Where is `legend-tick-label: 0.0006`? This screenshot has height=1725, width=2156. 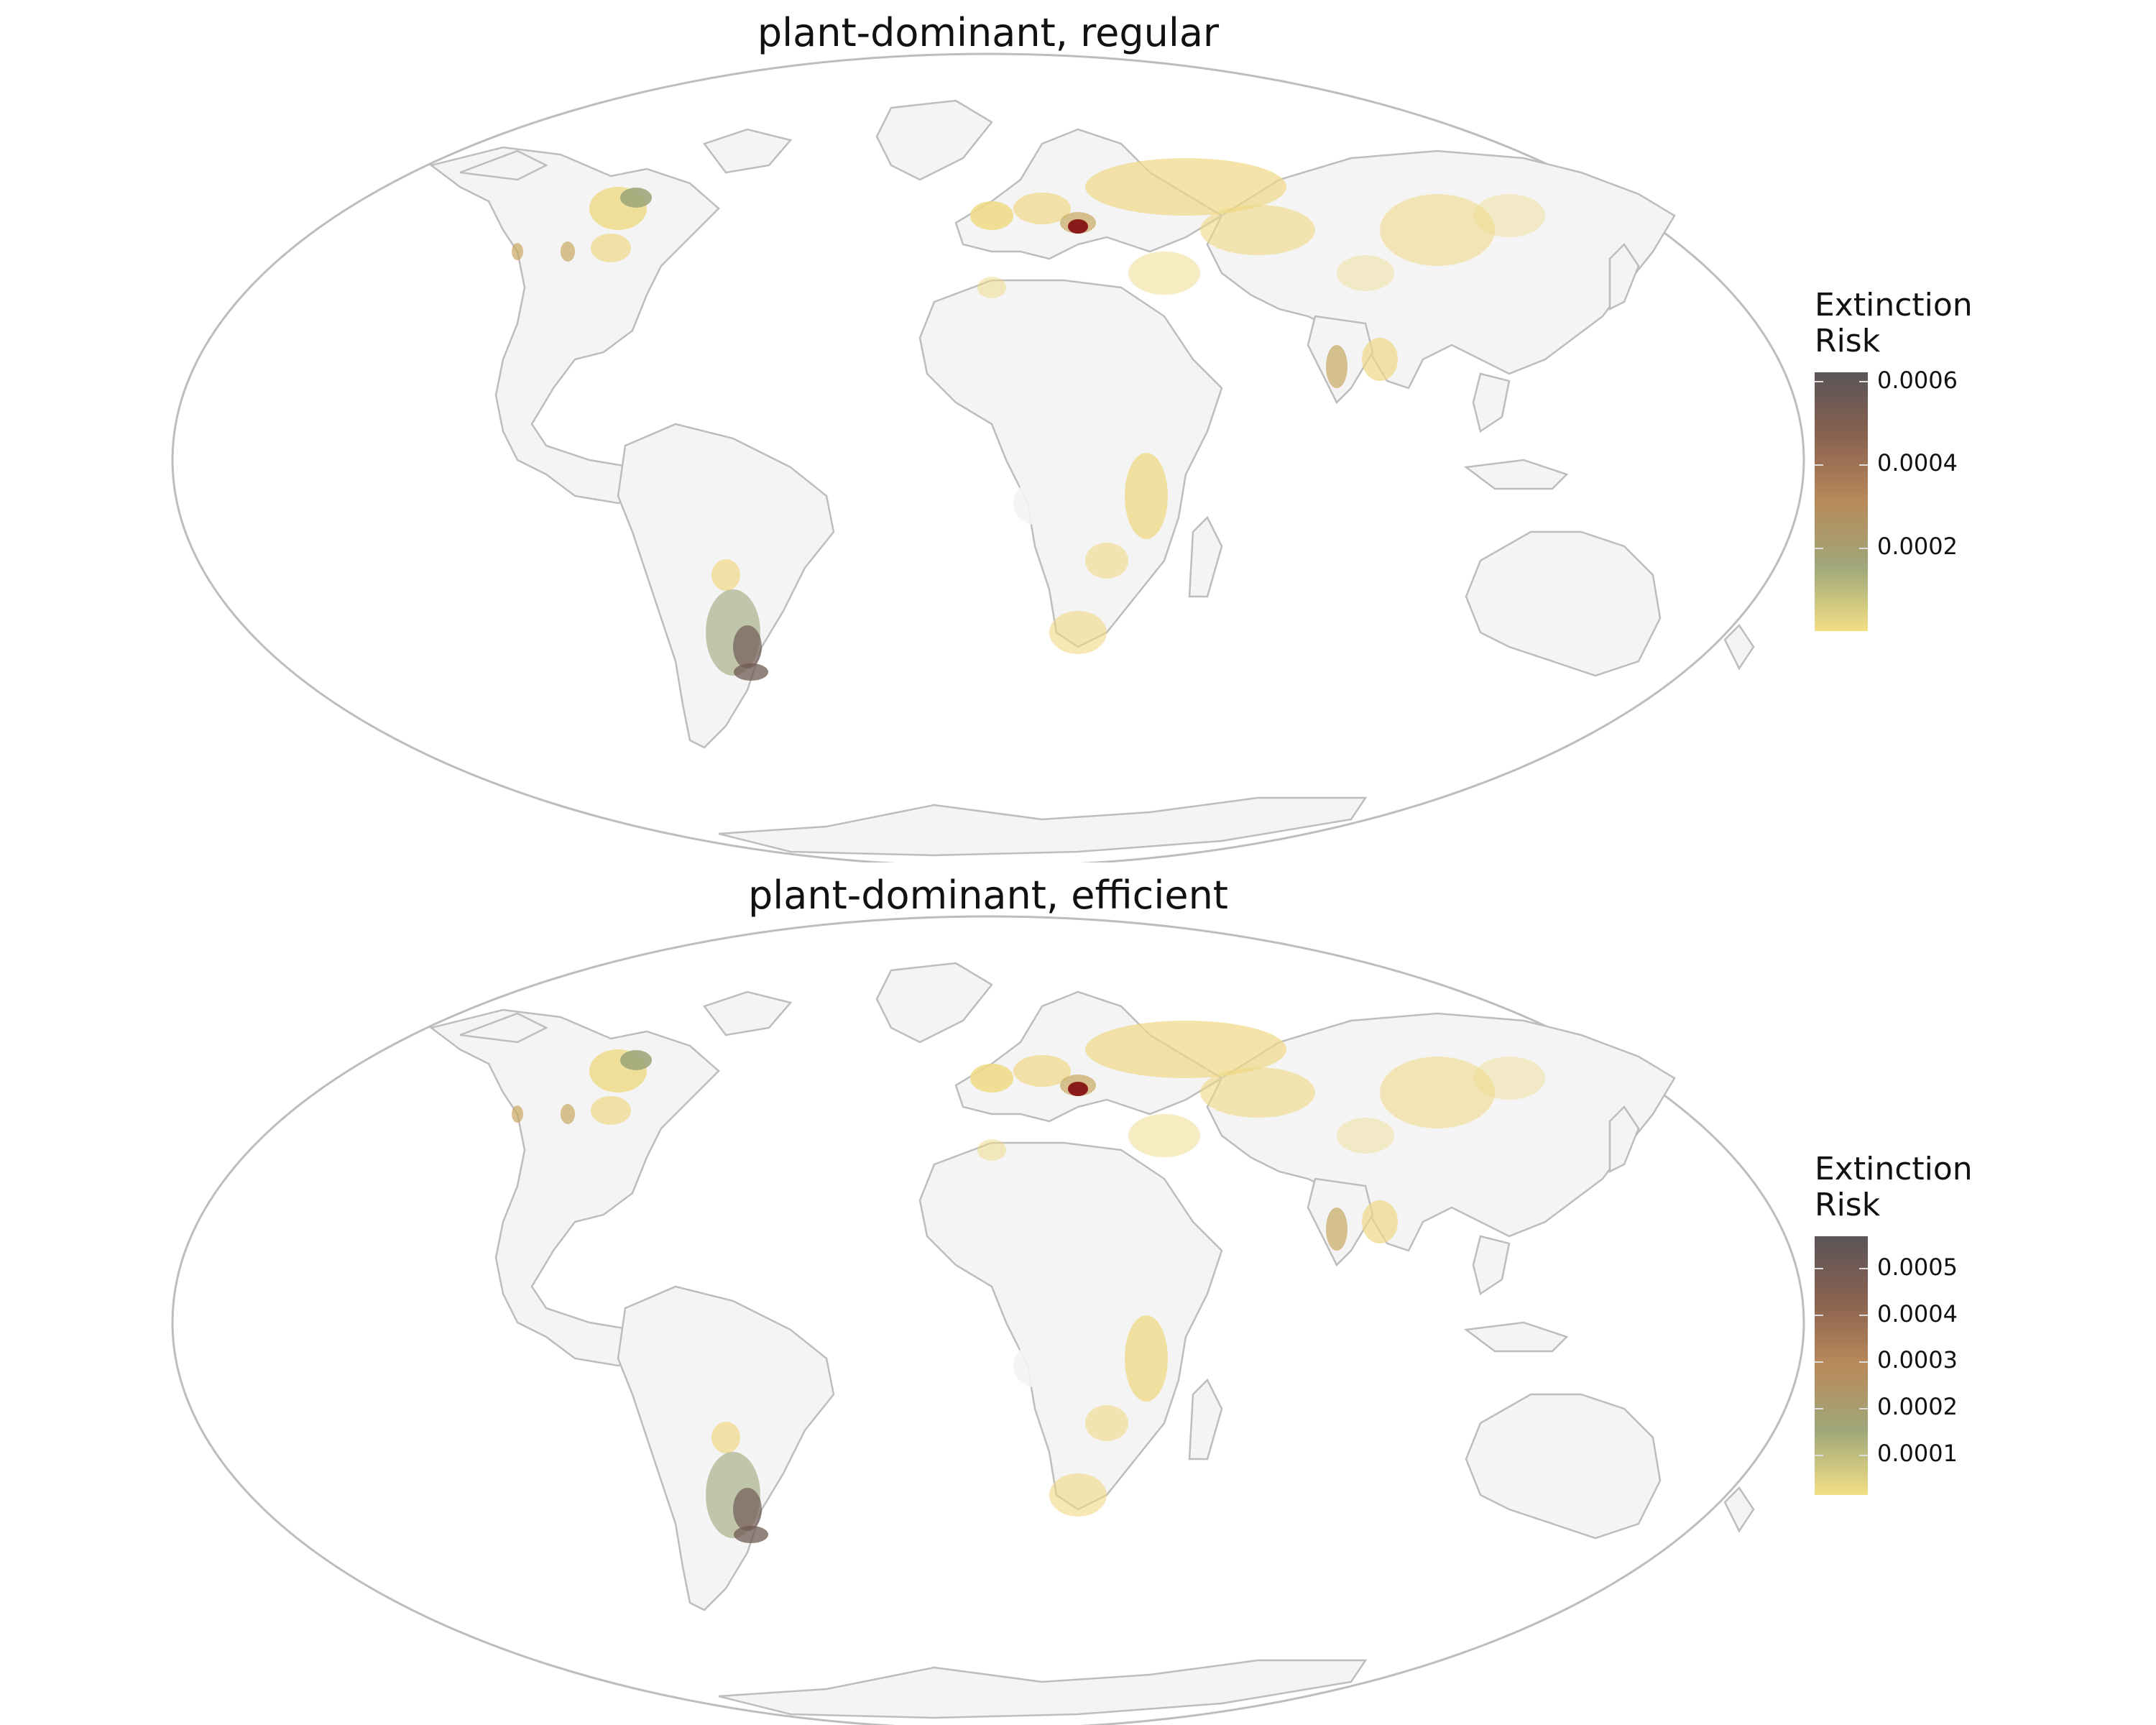
legend-tick-label: 0.0006 is located at coordinates (1918, 380).